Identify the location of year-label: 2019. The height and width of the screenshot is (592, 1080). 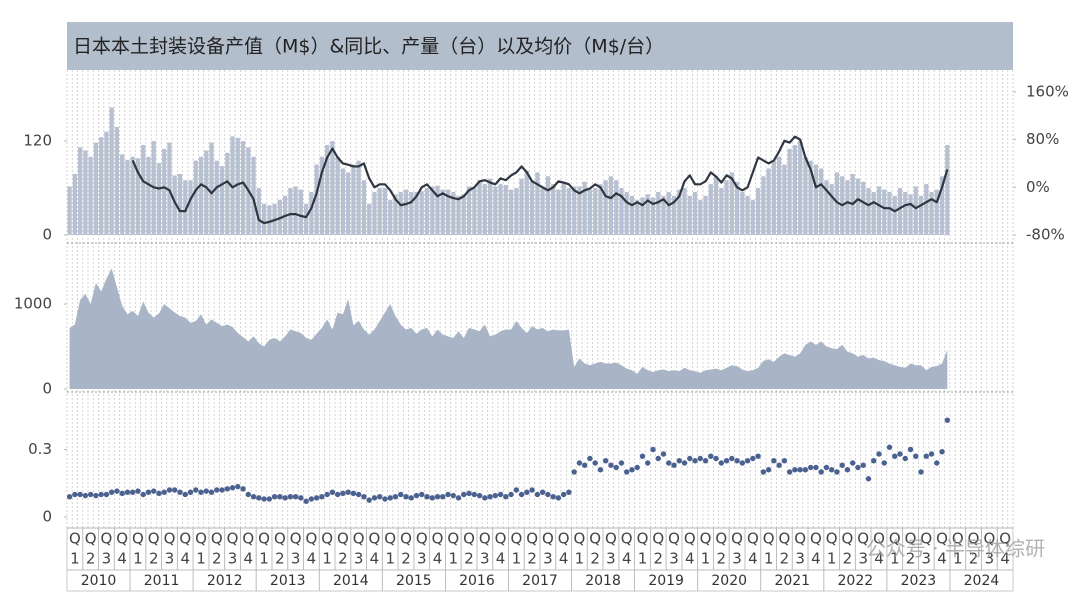
(666, 581).